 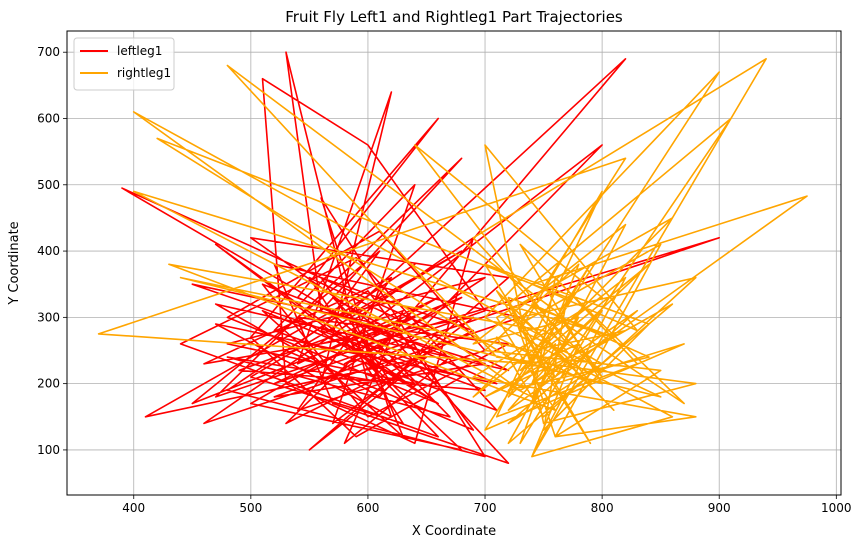 I want to click on y-axis-label: Y Coordinate, so click(x=14, y=263).